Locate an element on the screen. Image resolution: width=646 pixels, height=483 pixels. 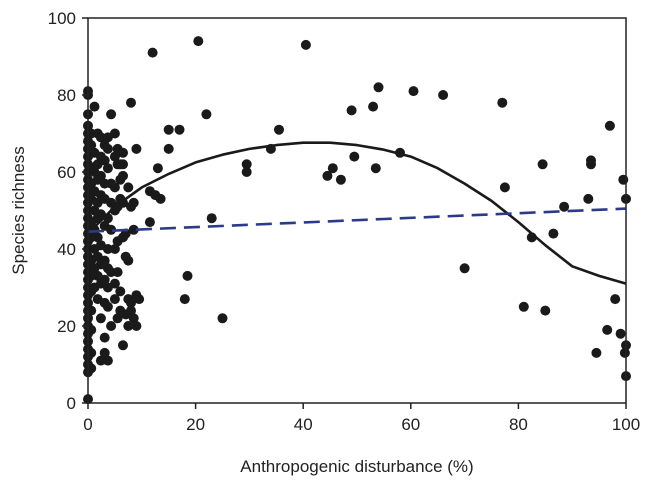
x-axis-ticks: 0 20 40 60 80 100 is located at coordinates (361, 418).